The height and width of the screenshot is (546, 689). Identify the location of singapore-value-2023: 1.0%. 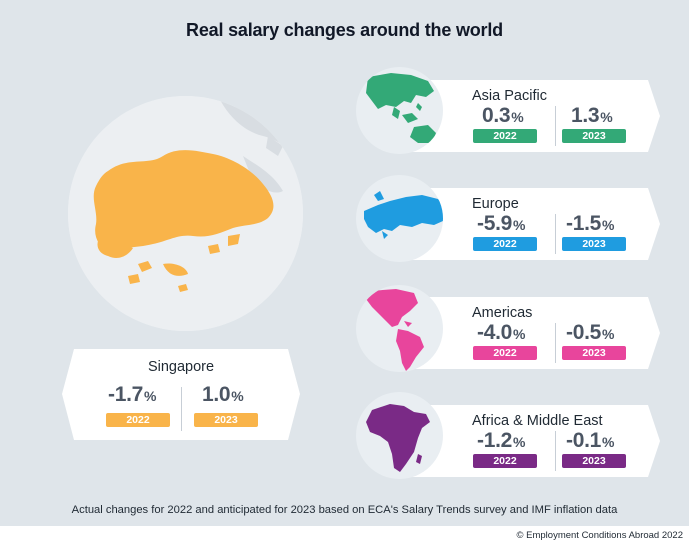
(223, 394).